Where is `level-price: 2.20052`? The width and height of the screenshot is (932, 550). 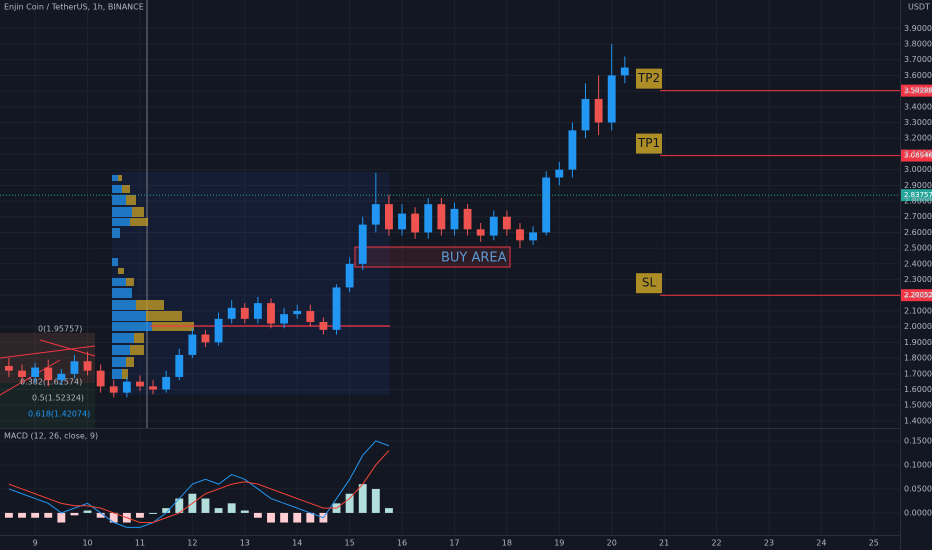
level-price: 2.20052 is located at coordinates (918, 295).